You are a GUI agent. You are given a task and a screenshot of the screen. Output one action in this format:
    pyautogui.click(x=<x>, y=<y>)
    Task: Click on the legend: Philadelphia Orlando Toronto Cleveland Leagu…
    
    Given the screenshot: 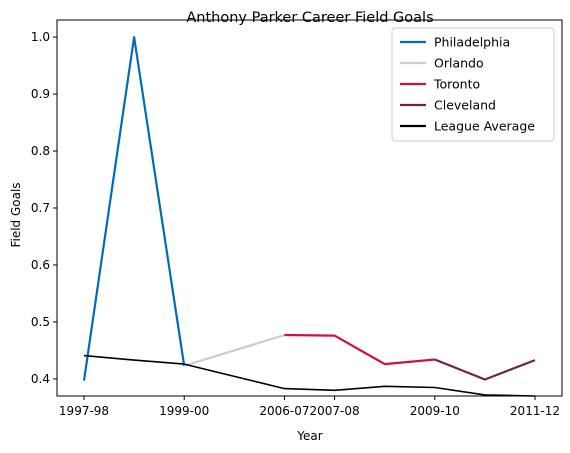 What is the action you would take?
    pyautogui.click(x=473, y=84)
    